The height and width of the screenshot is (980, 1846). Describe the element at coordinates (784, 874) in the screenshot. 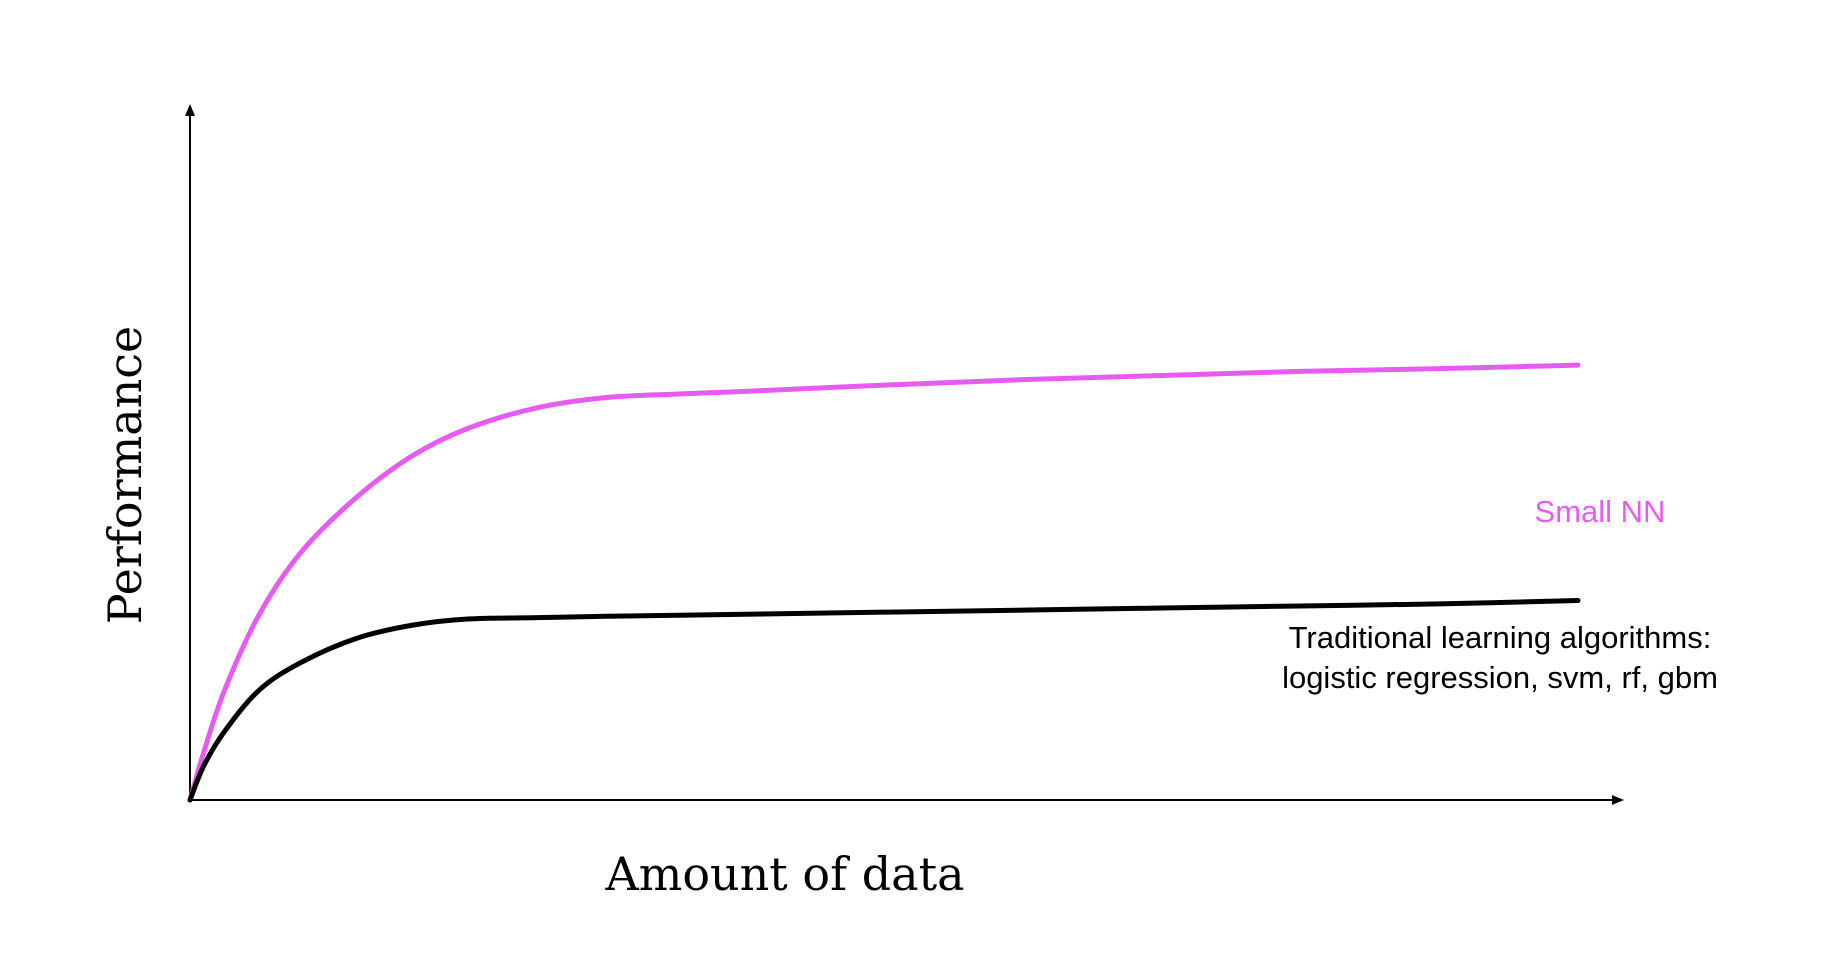

I see `x-axis-label: Amount of data` at that location.